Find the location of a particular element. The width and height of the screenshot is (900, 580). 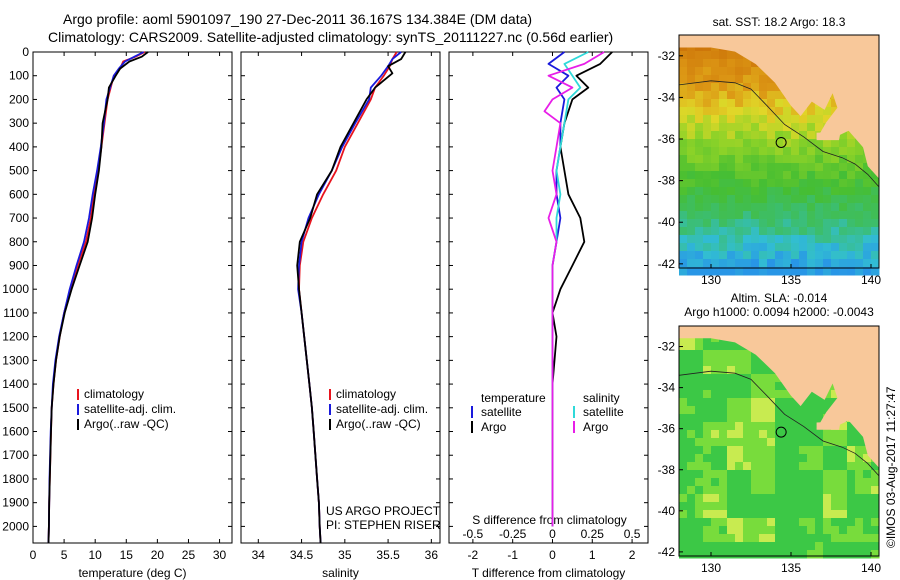

x-tick-label: 15 is located at coordinates (127, 555).